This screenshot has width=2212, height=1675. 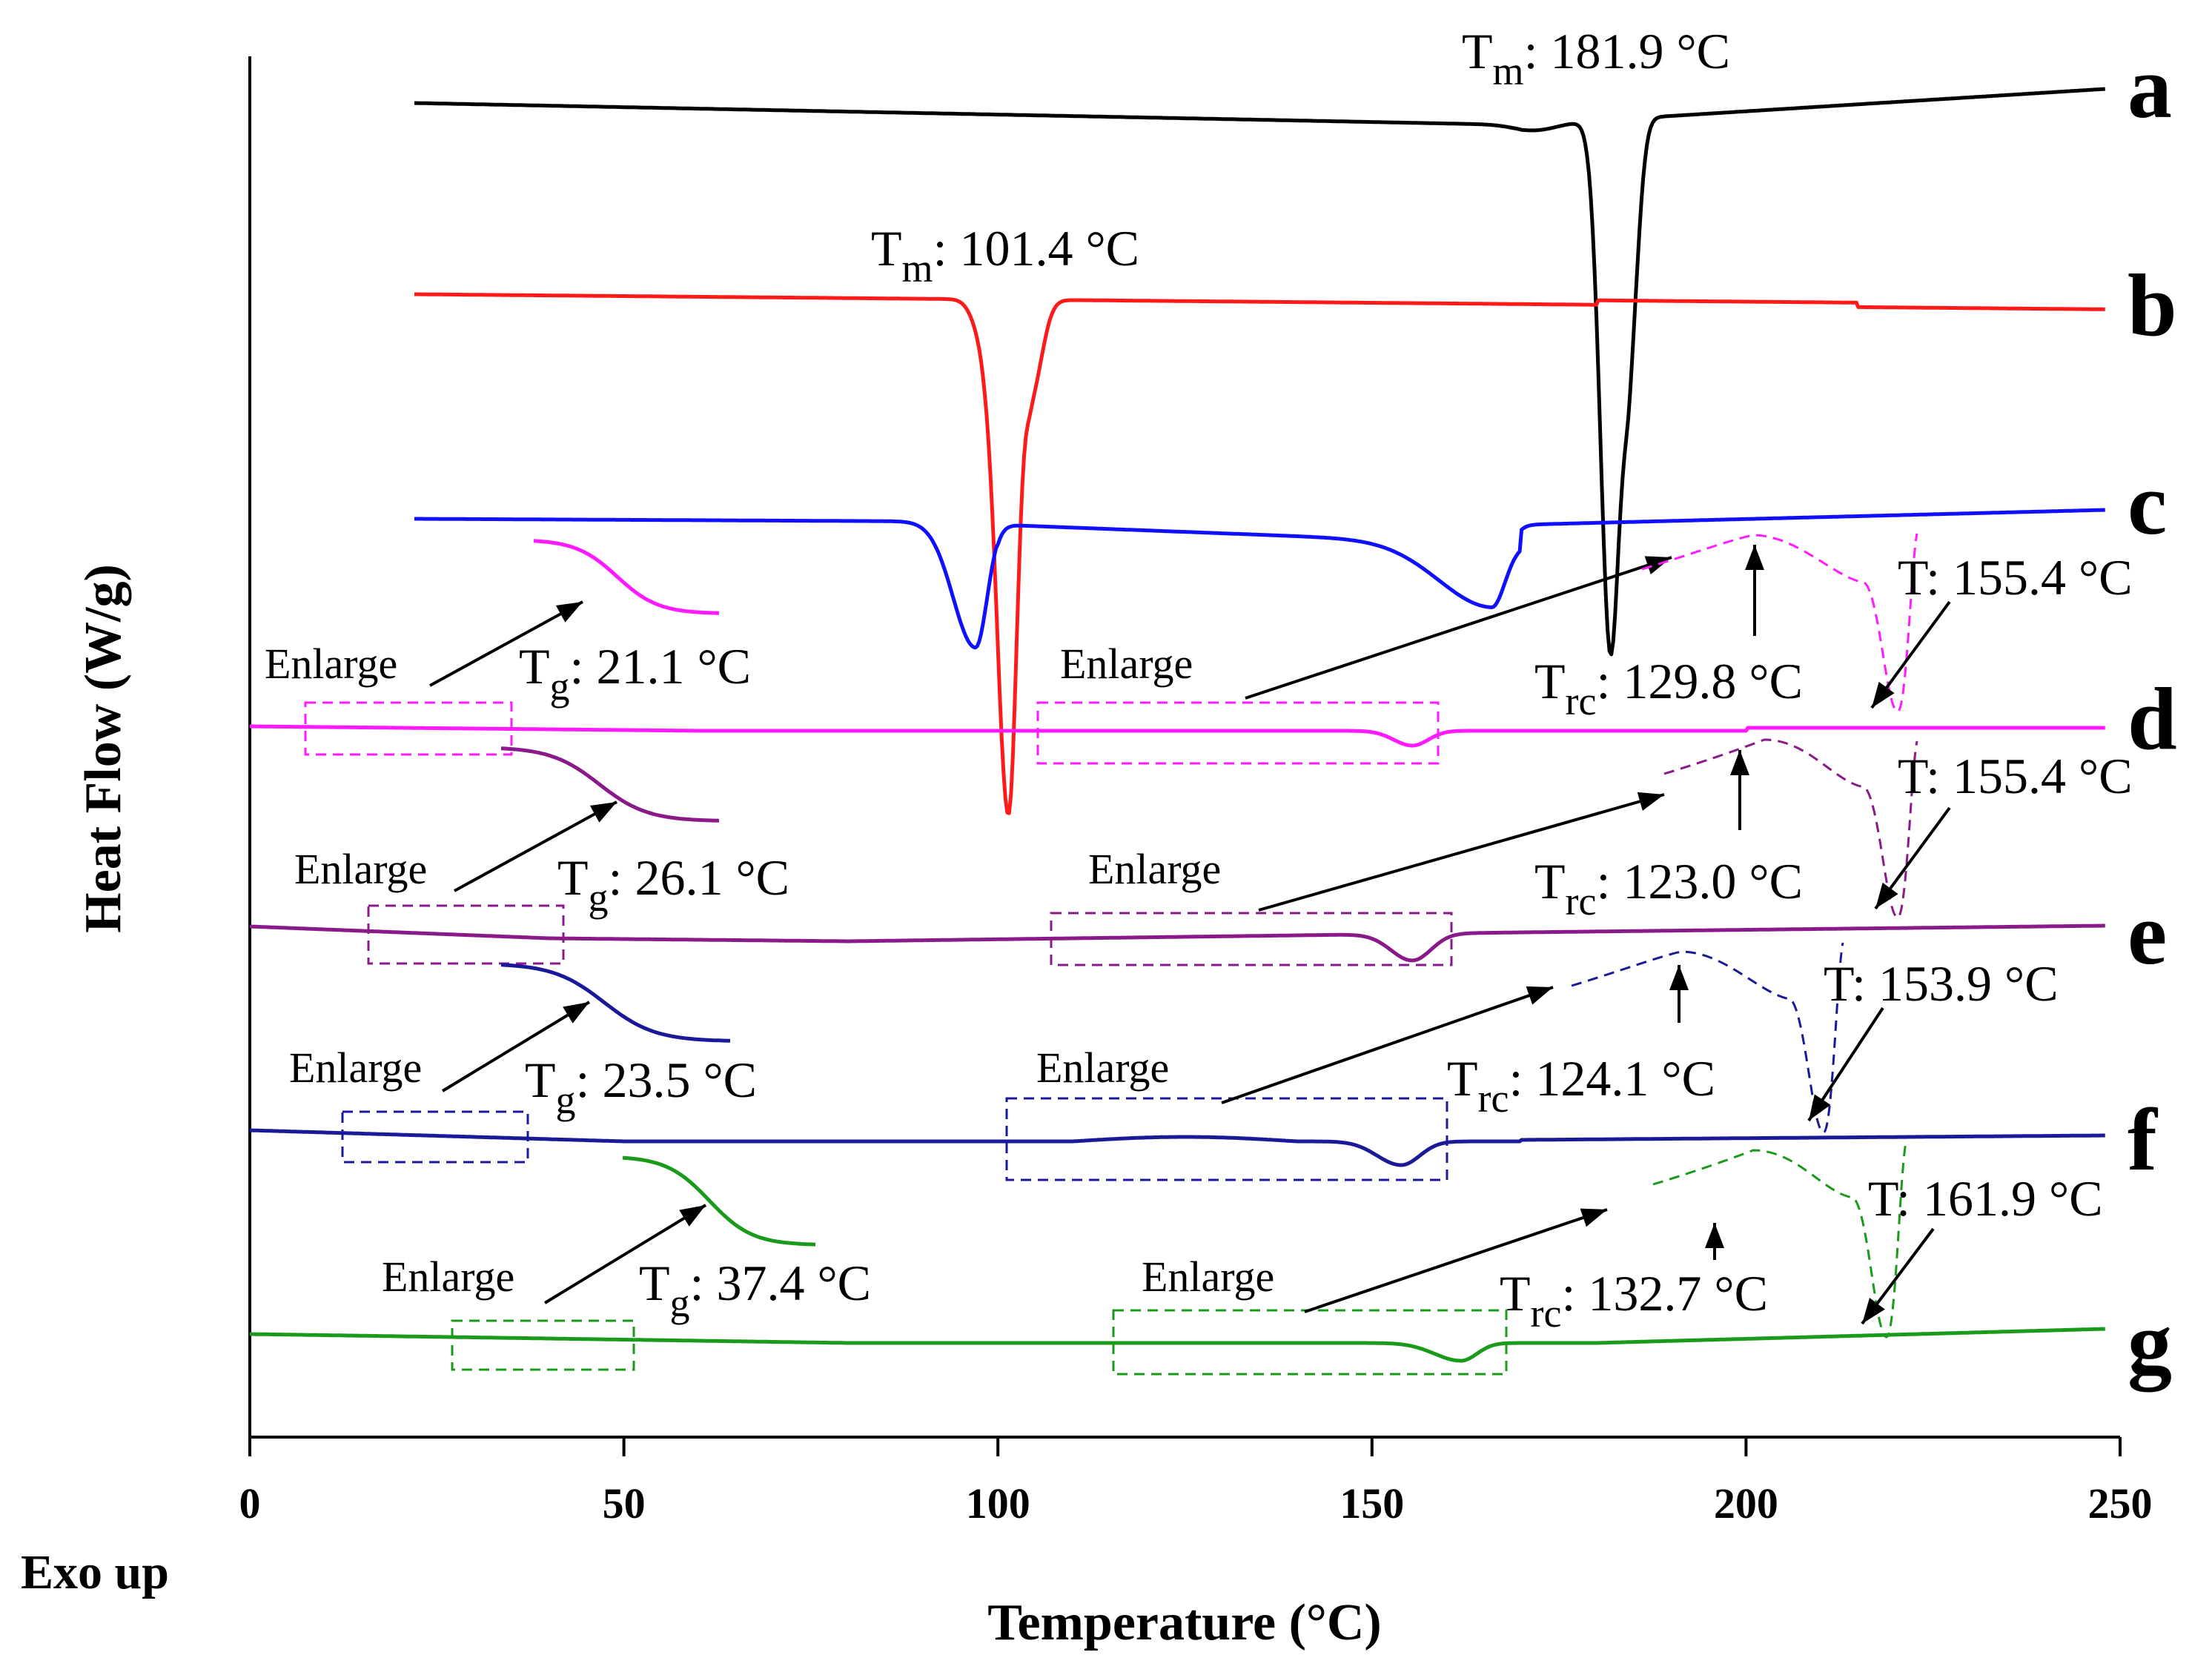 What do you see at coordinates (626, 577) in the screenshot?
I see `tg-inset-curve-d` at bounding box center [626, 577].